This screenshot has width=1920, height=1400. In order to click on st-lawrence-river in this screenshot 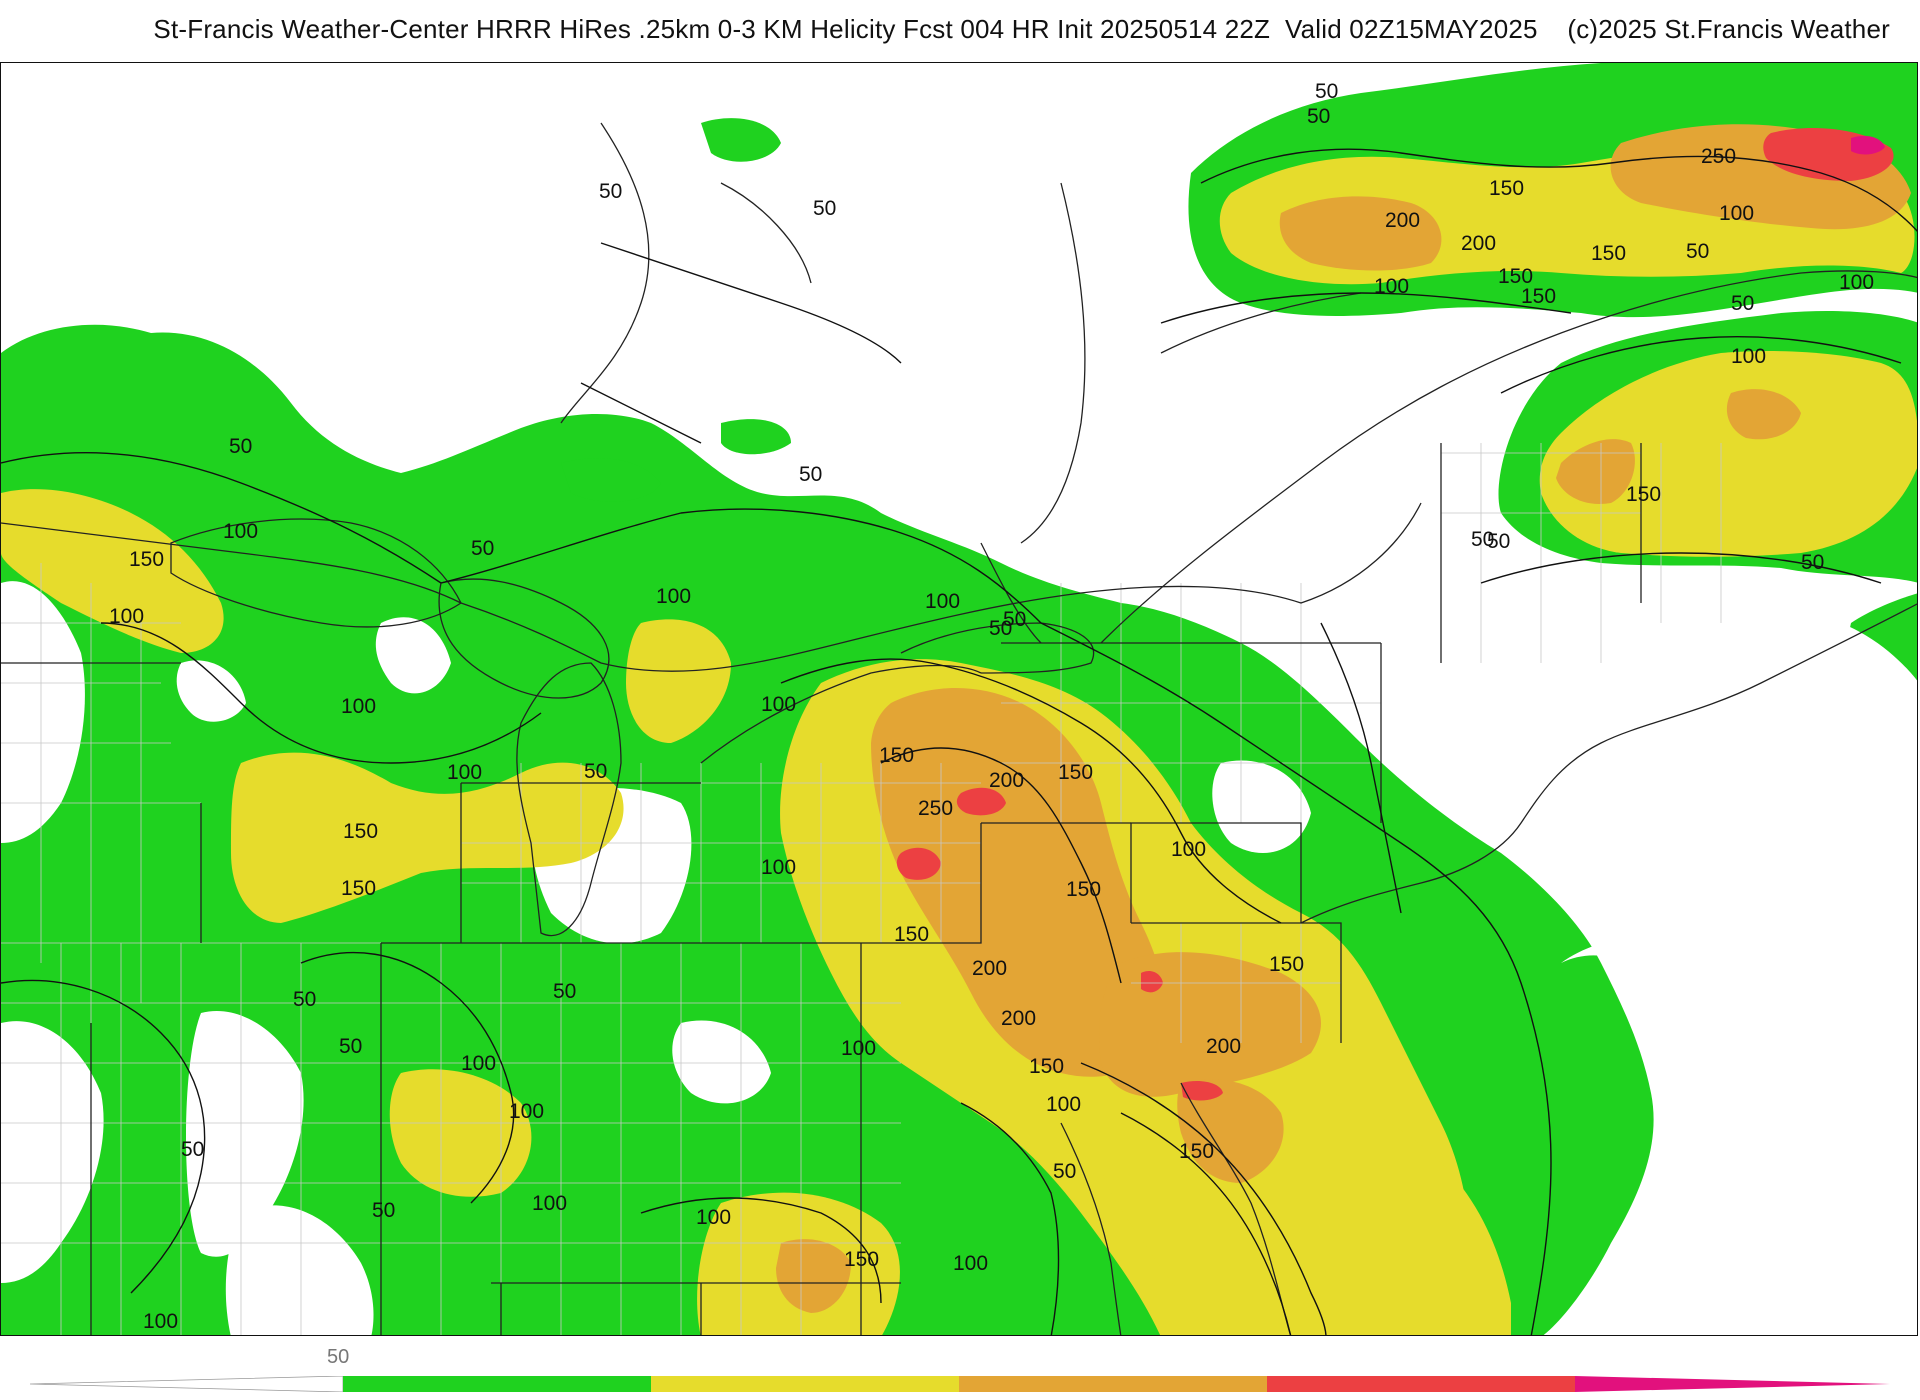, I will do `click(1508, 457)`.